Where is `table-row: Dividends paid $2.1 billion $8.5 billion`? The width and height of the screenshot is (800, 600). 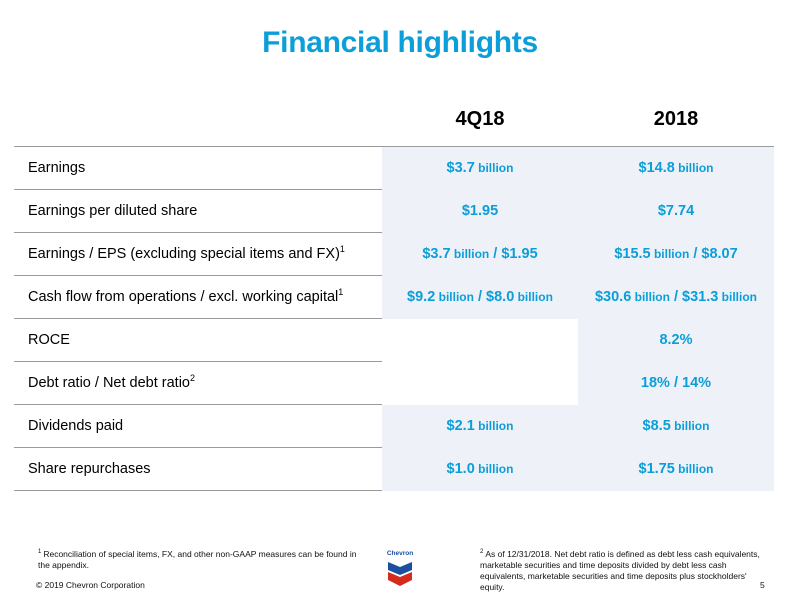
table-row: Dividends paid $2.1 billion $8.5 billion is located at coordinates (394, 426).